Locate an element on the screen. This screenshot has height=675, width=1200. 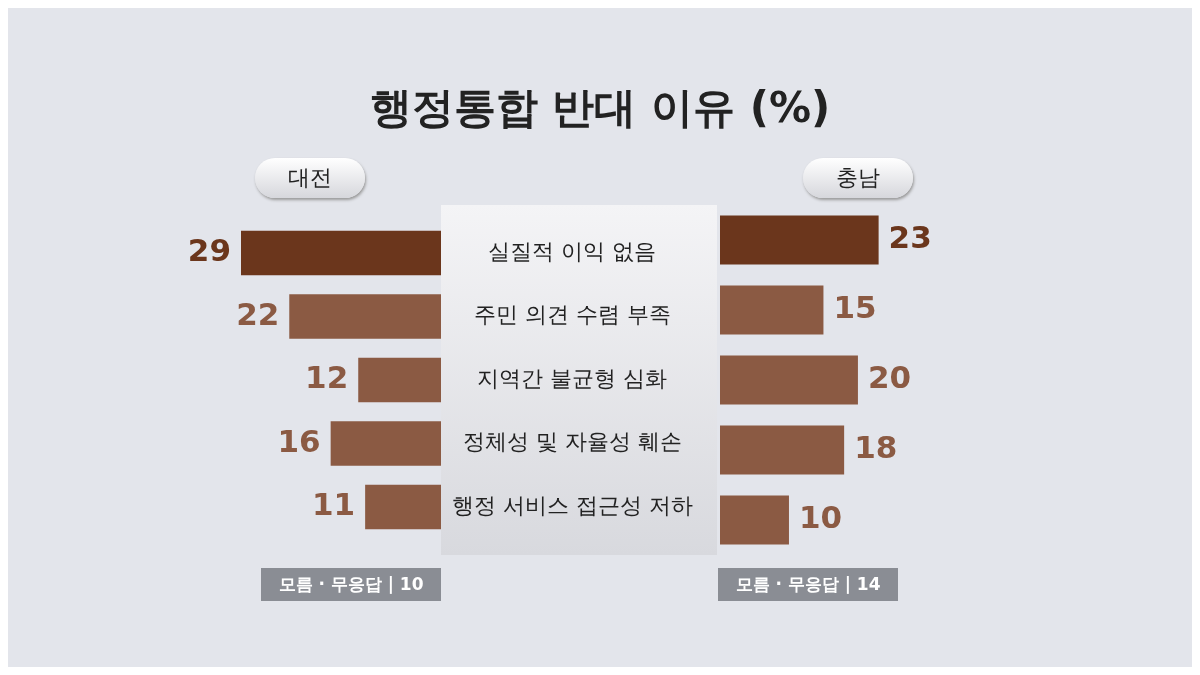
data-label: 22 is located at coordinates (258, 313).